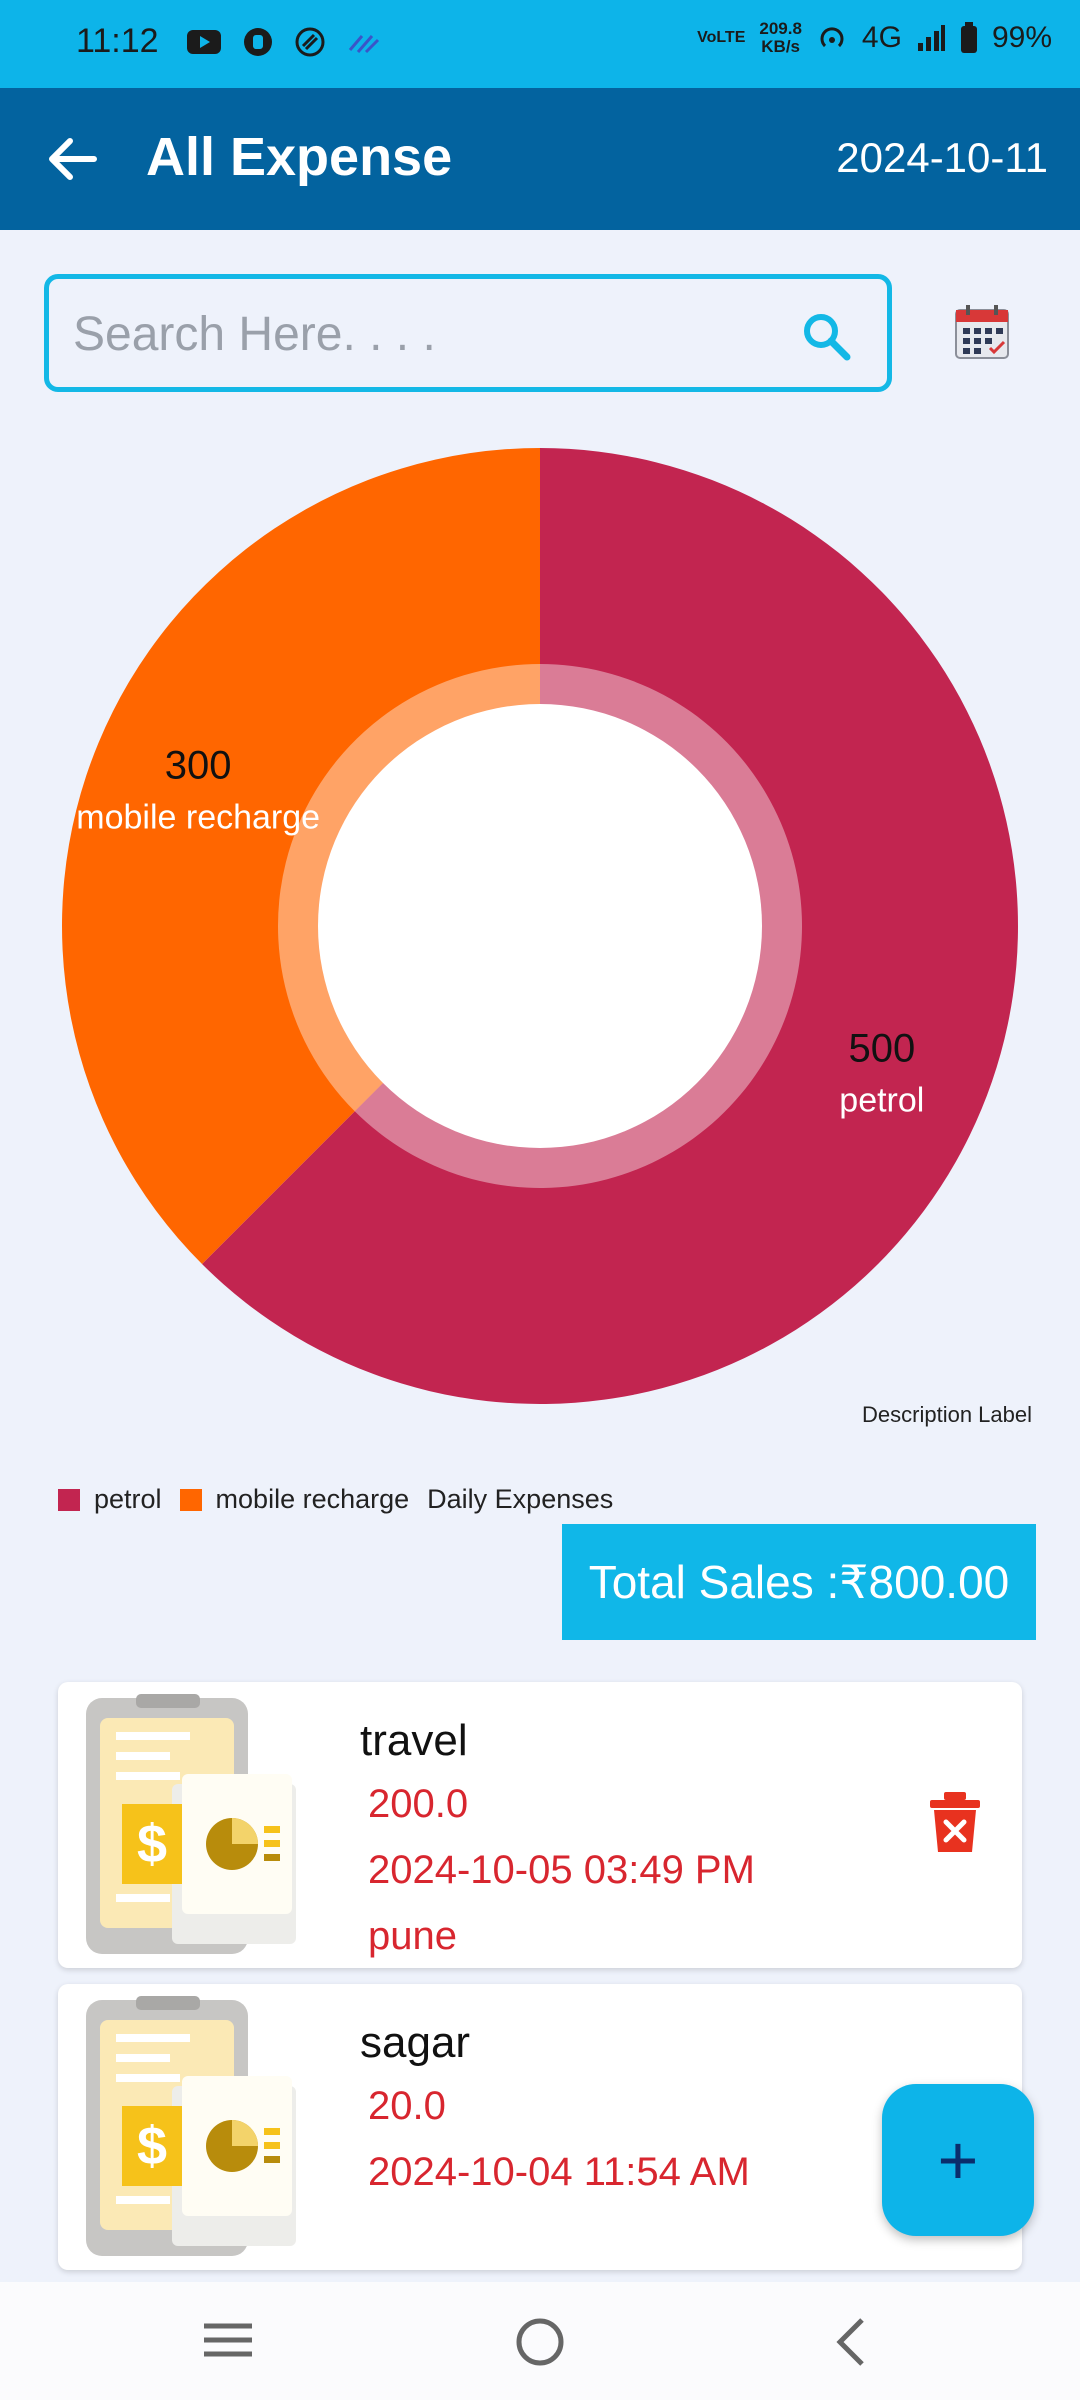  I want to click on system-icons: VoLTE 209.8 KB/s 4G 99%, so click(874, 38).